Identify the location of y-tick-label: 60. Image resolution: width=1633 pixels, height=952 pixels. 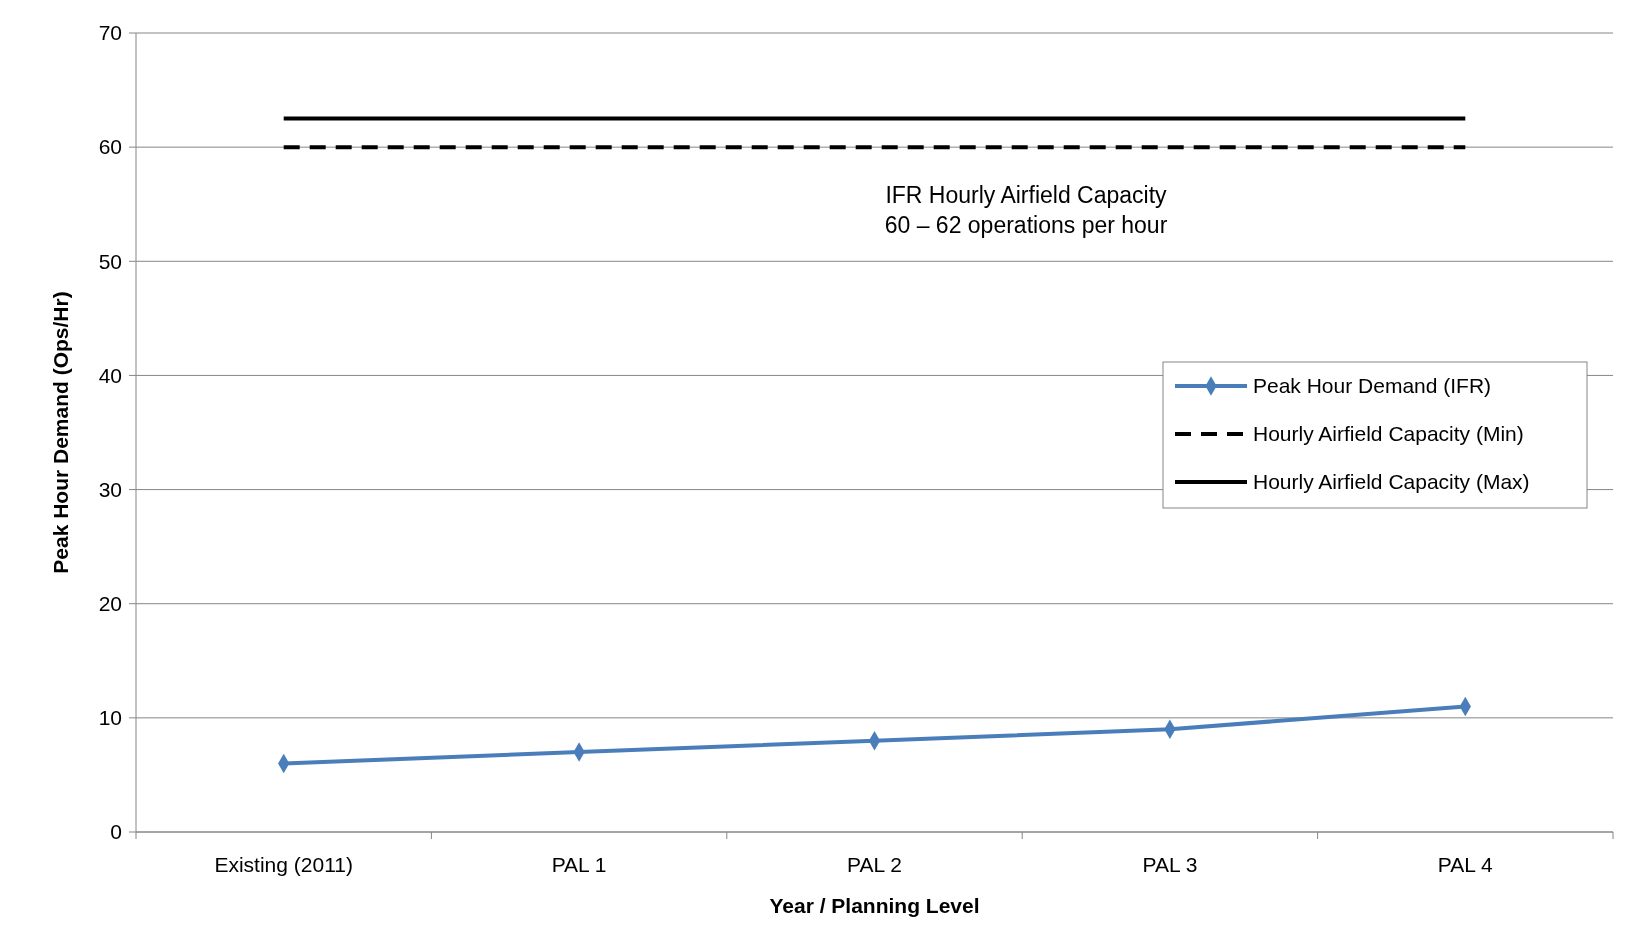
(110, 147).